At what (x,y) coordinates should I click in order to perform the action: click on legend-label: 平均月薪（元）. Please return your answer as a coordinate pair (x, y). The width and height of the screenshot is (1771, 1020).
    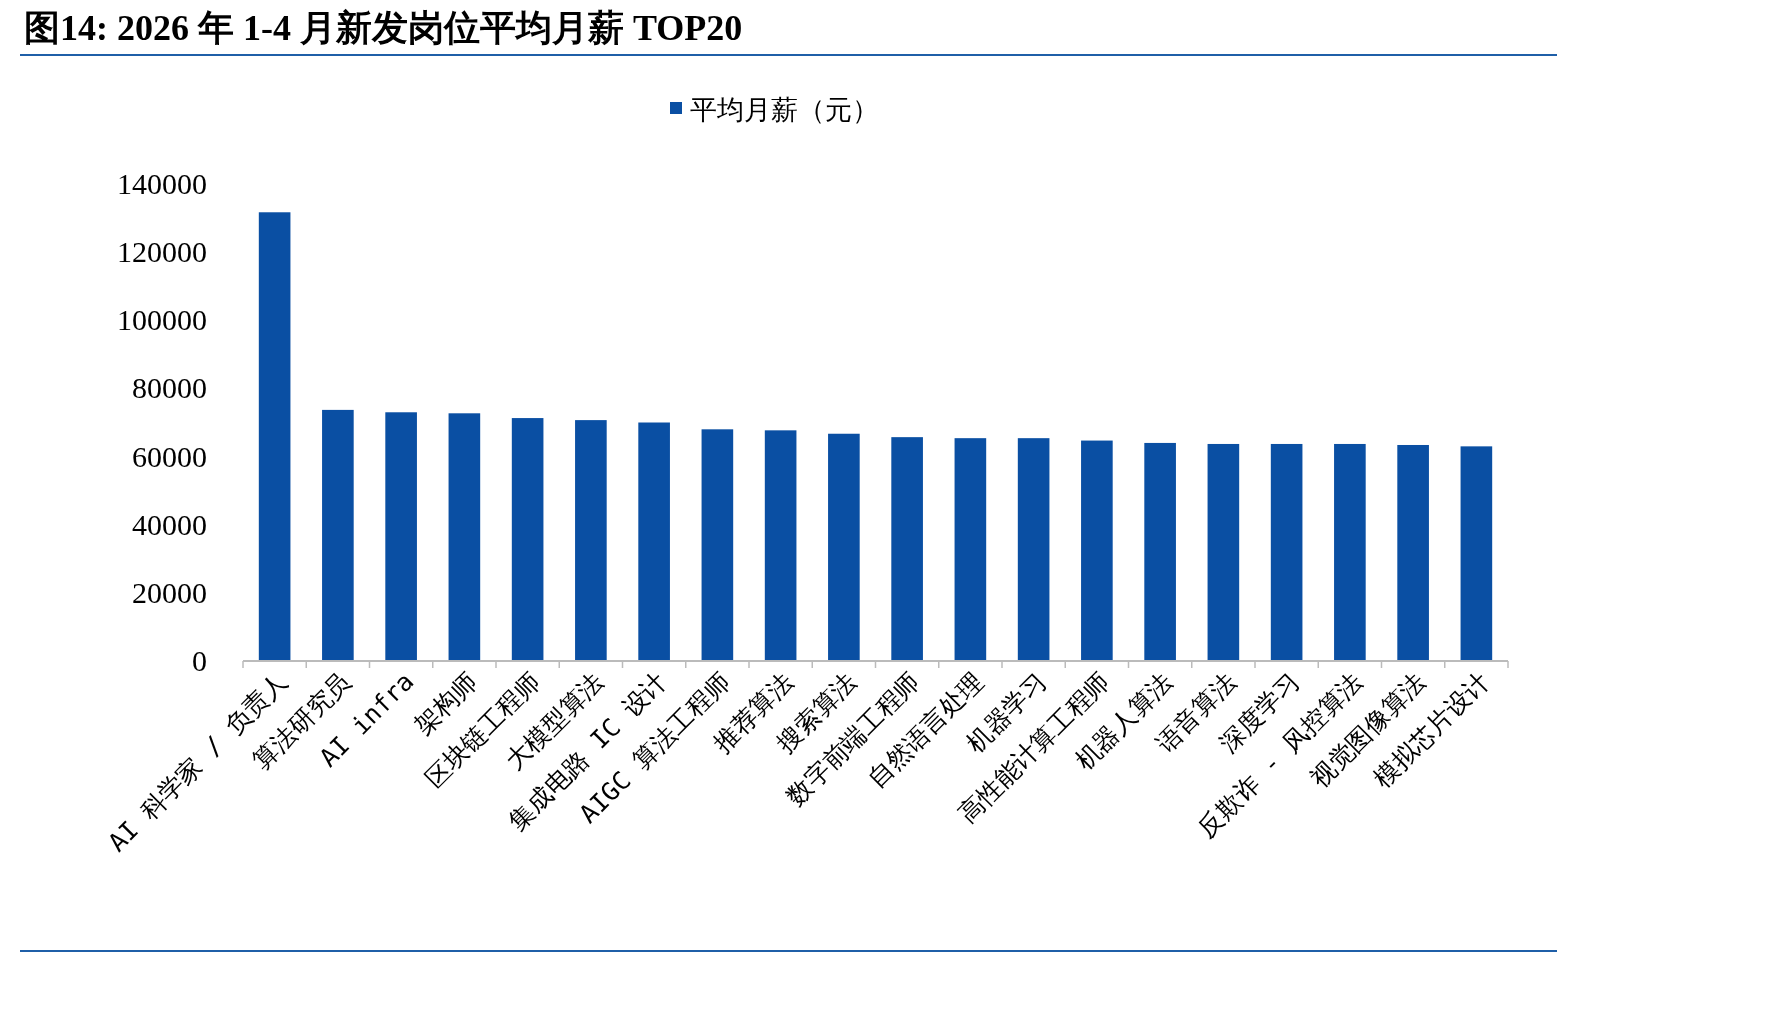
    Looking at the image, I should click on (784, 110).